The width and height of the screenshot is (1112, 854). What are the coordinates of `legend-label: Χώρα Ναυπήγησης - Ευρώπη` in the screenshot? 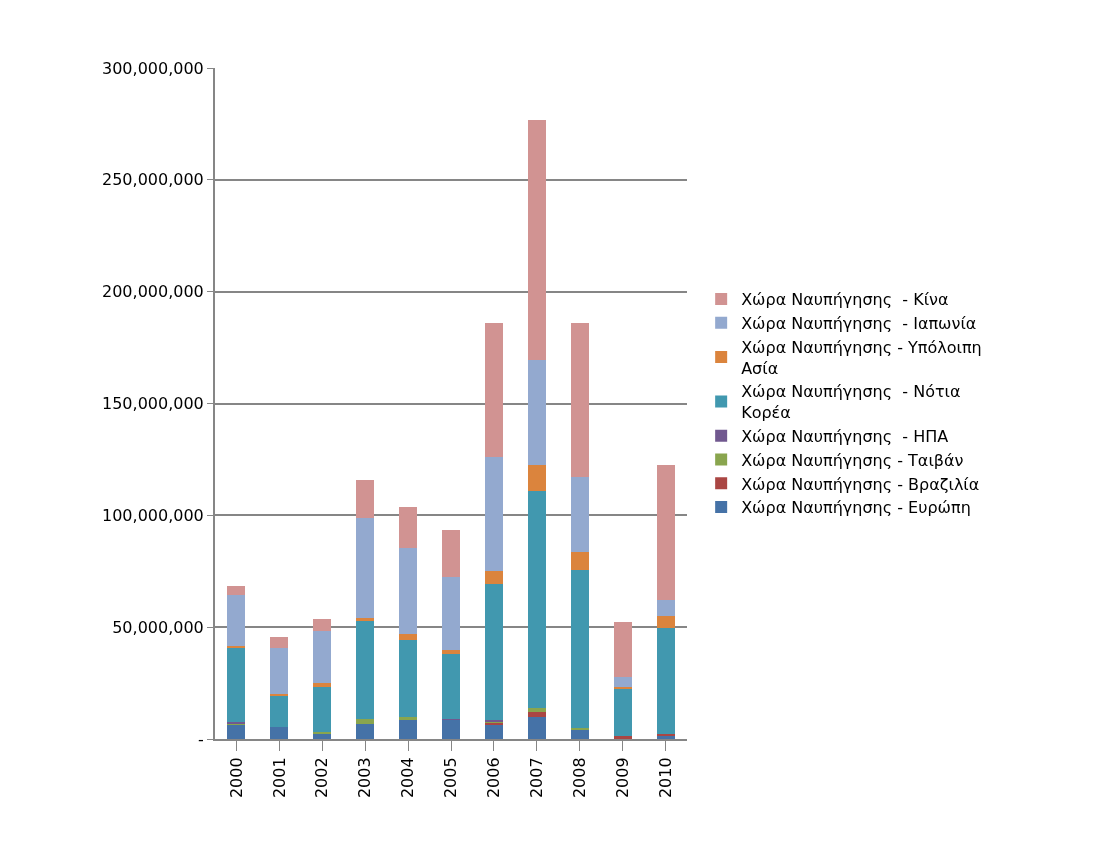 It's located at (856, 508).